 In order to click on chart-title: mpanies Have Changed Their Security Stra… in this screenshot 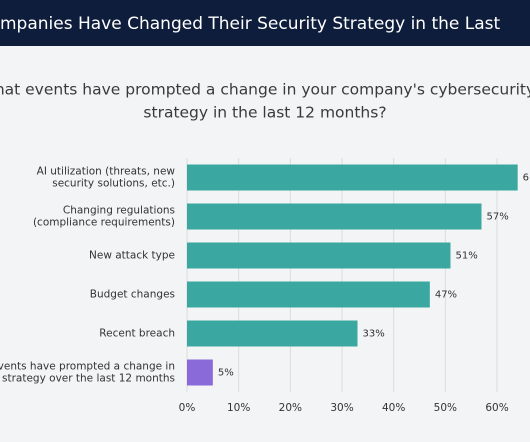, I will do `click(250, 24)`.